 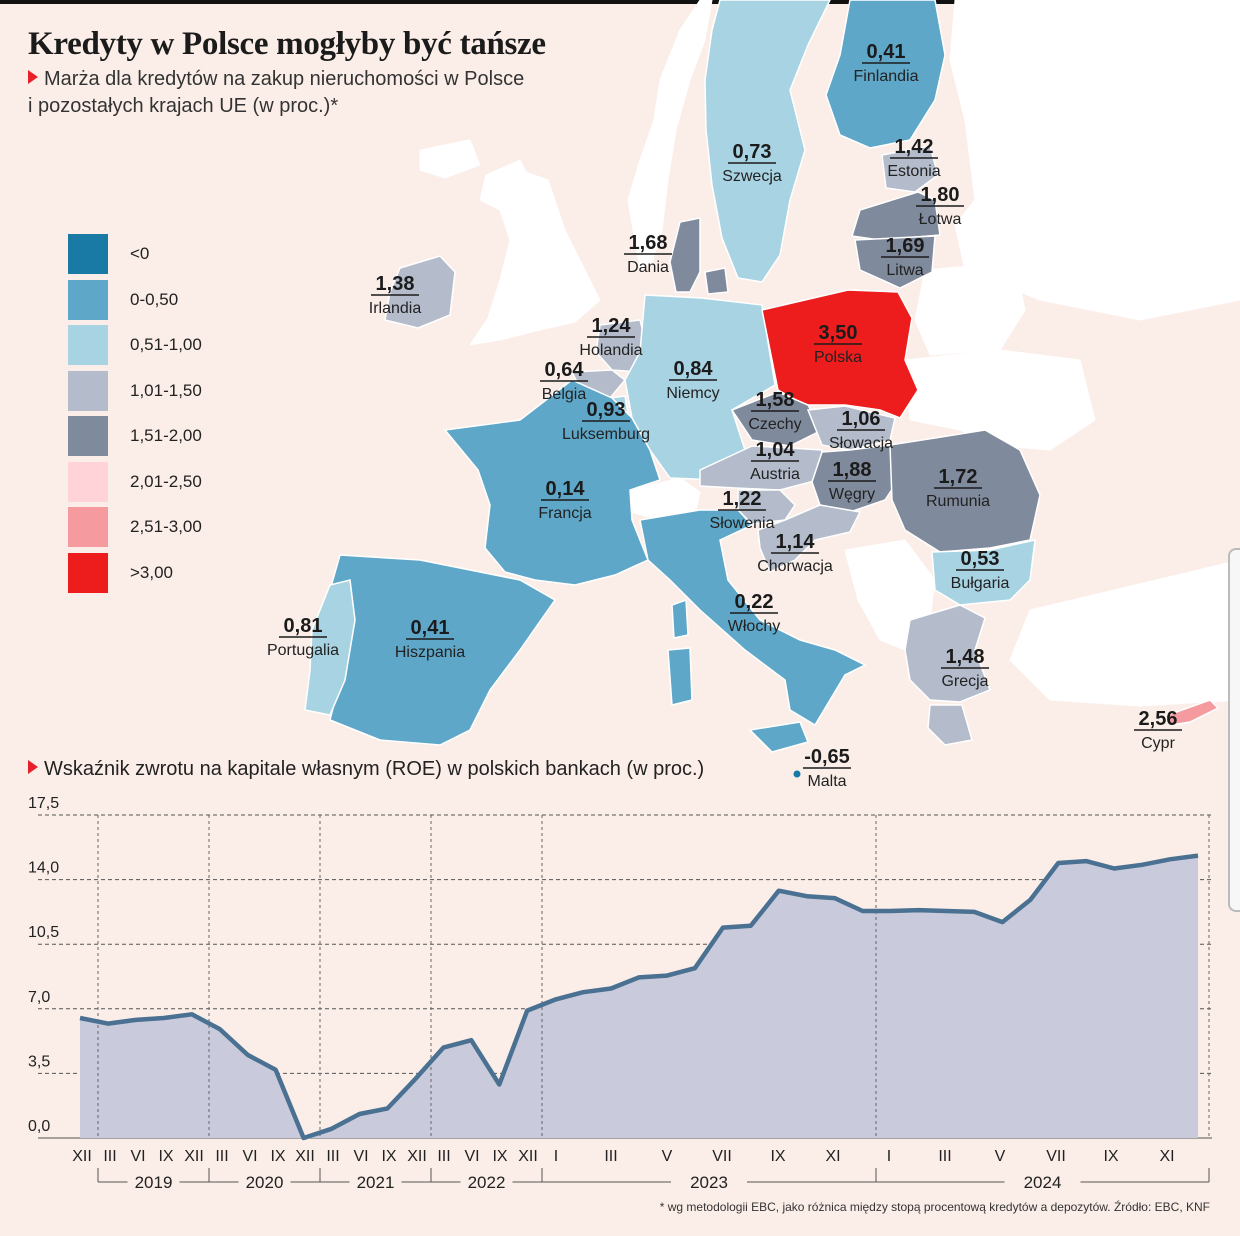 What do you see at coordinates (620, 2) in the screenshot?
I see `top-rule` at bounding box center [620, 2].